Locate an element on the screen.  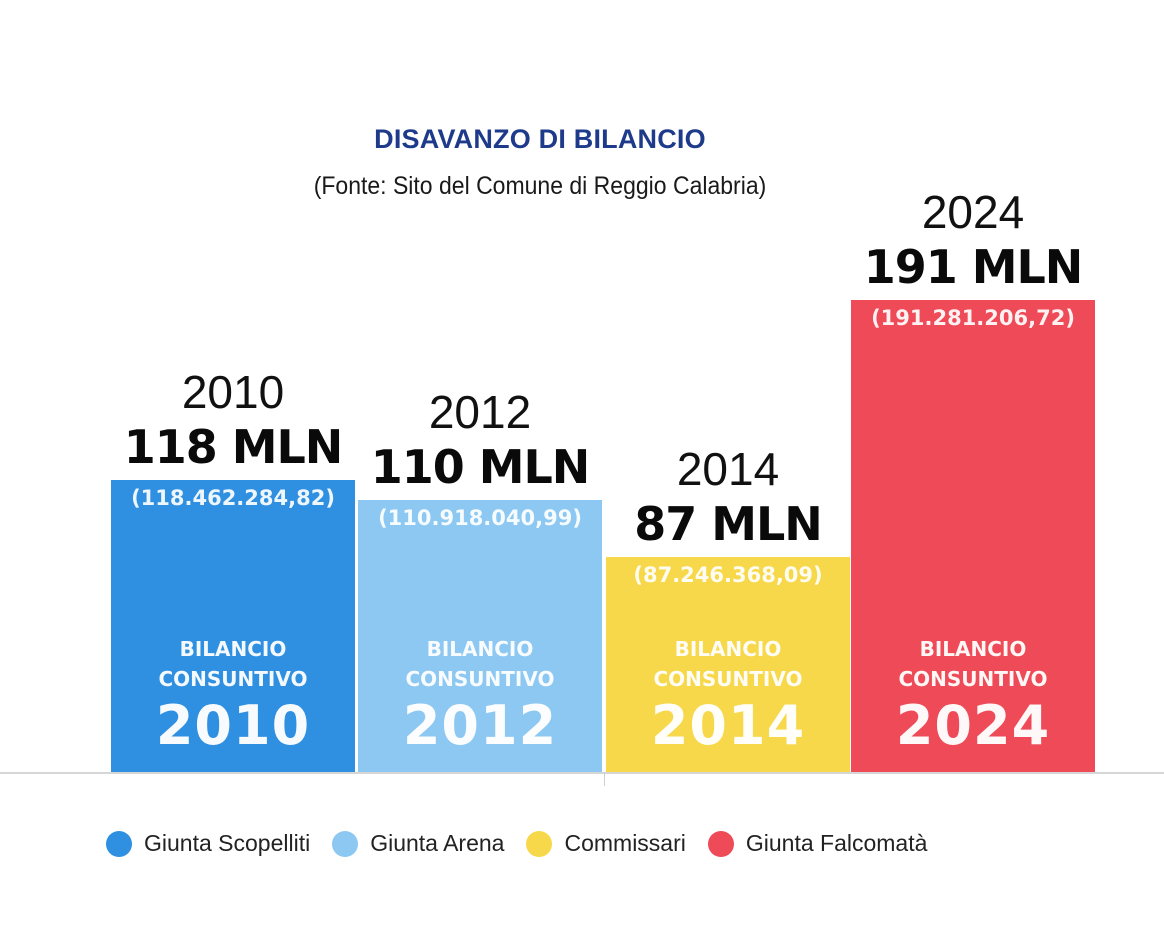
bar-year-label: 2010 is located at coordinates (233, 392).